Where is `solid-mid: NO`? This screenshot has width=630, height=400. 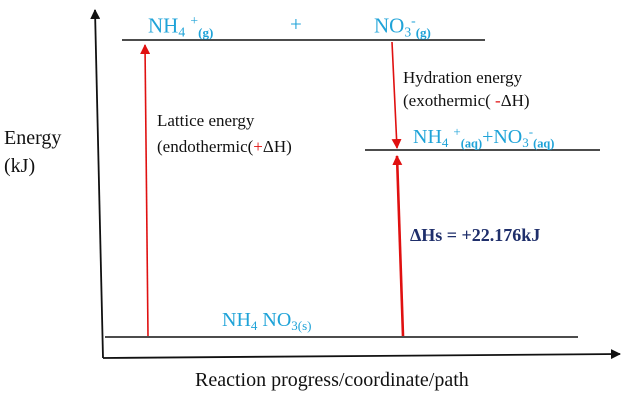 solid-mid: NO is located at coordinates (274, 320).